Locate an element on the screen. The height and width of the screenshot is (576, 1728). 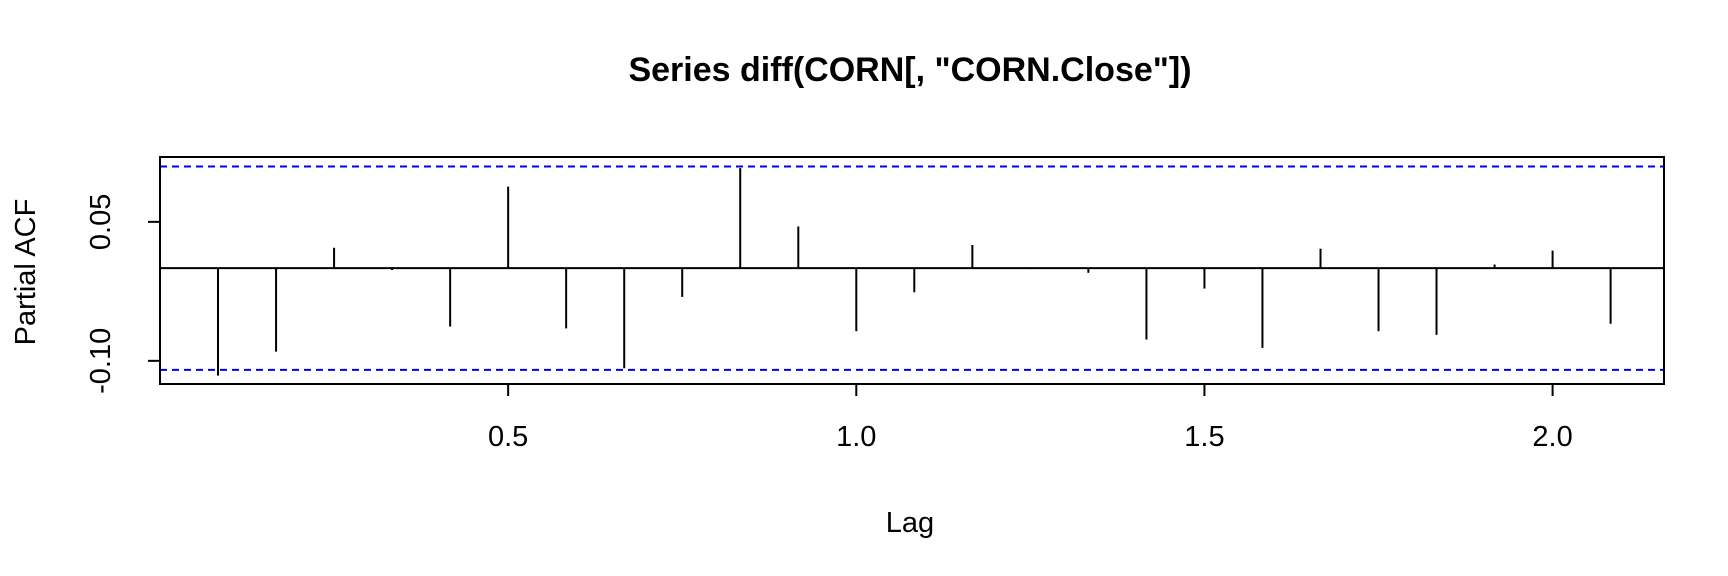
x-tick-label: 2.0 is located at coordinates (1552, 437).